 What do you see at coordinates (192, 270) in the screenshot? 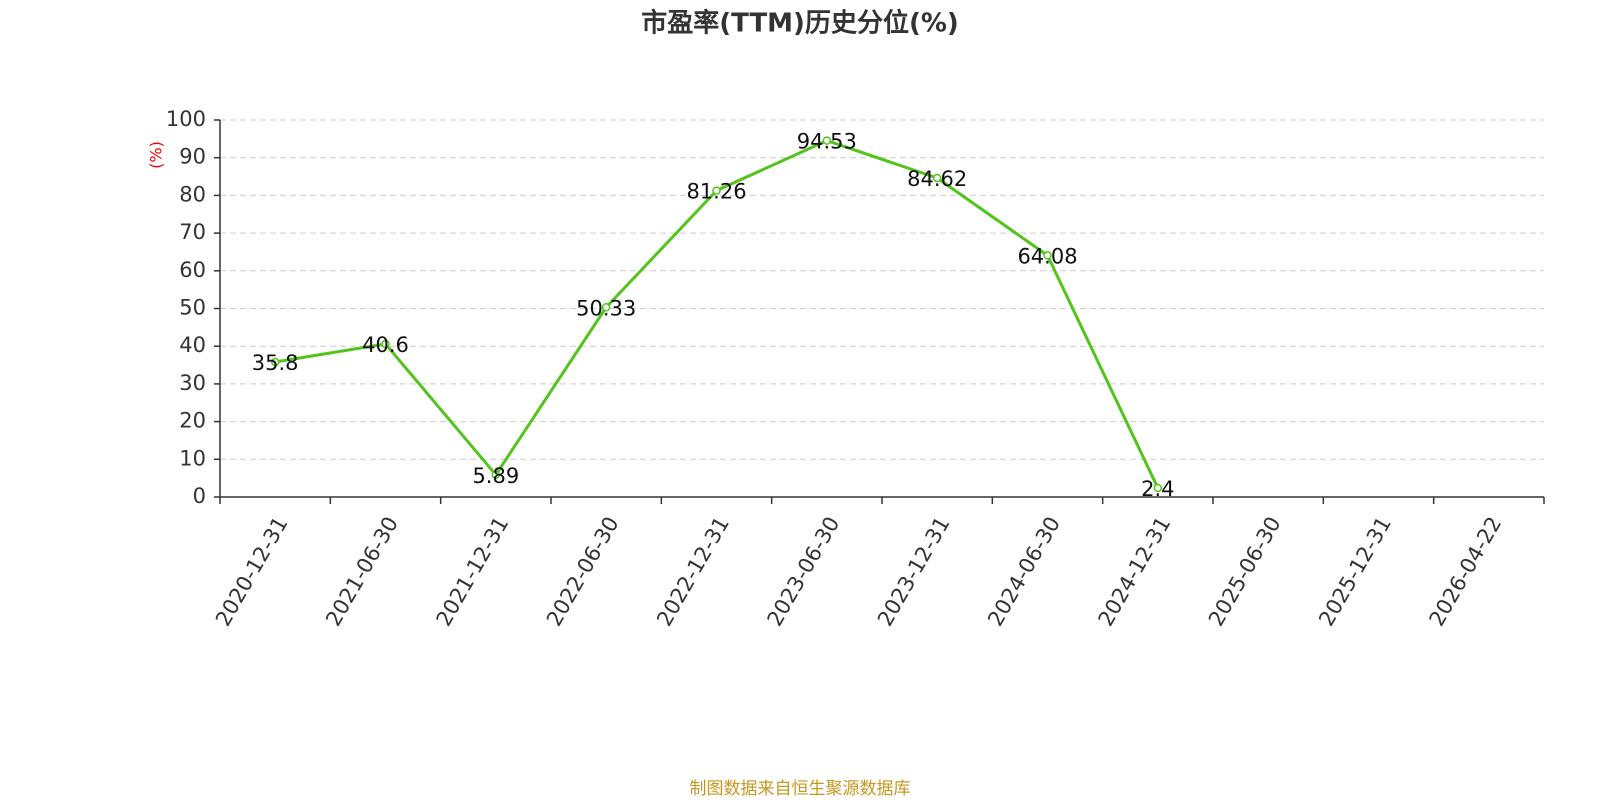
I see `y-tick-label: 60` at bounding box center [192, 270].